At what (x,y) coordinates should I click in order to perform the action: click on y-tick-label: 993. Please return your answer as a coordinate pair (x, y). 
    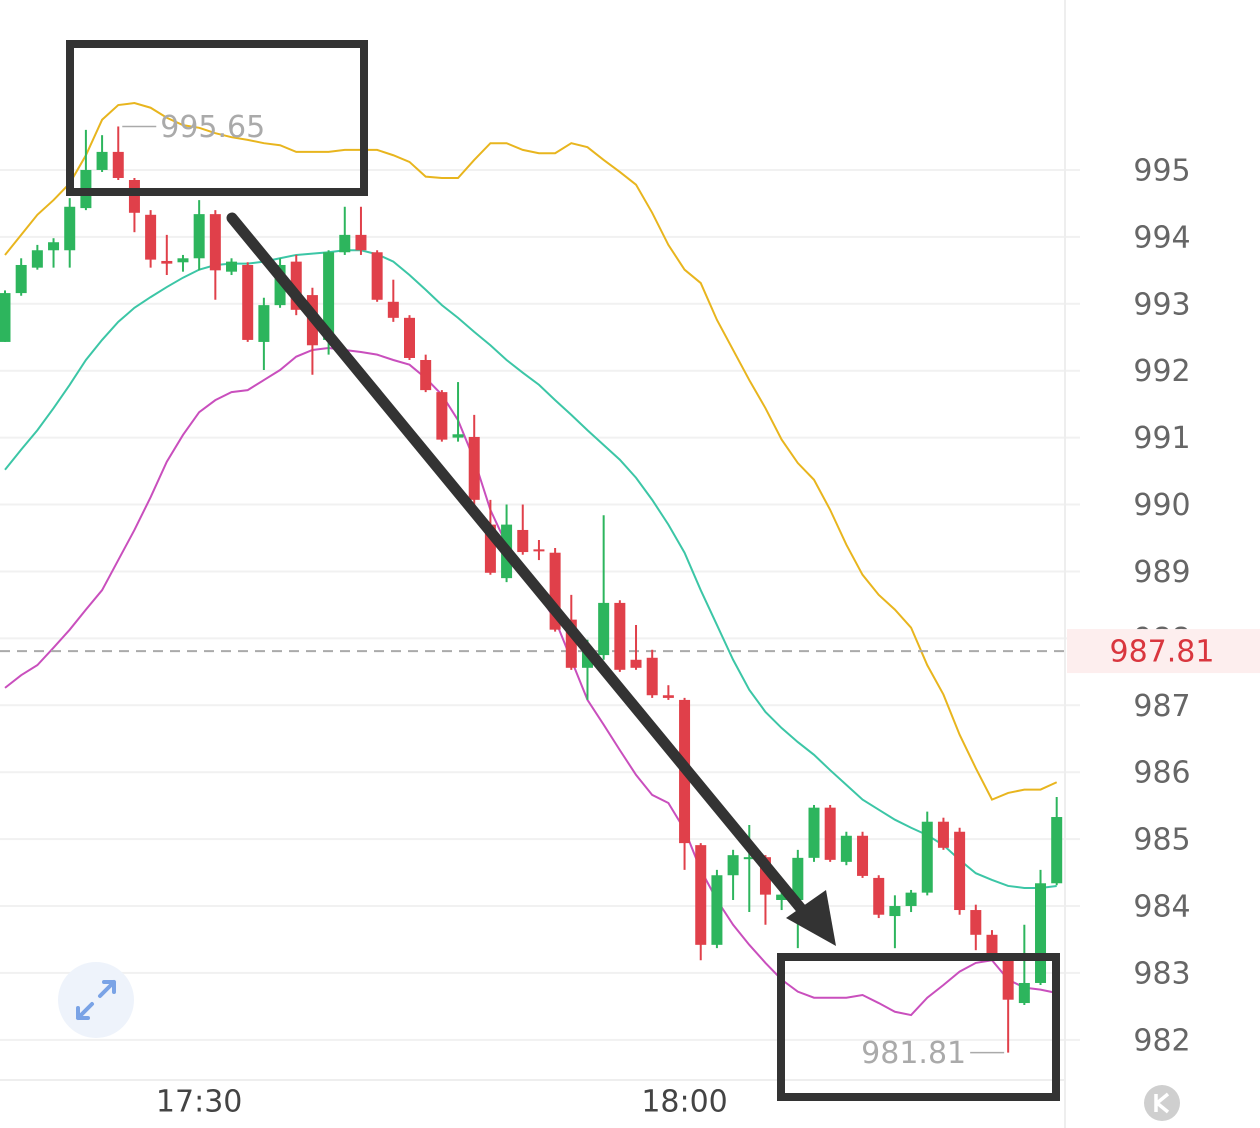
    Looking at the image, I should click on (1161, 304).